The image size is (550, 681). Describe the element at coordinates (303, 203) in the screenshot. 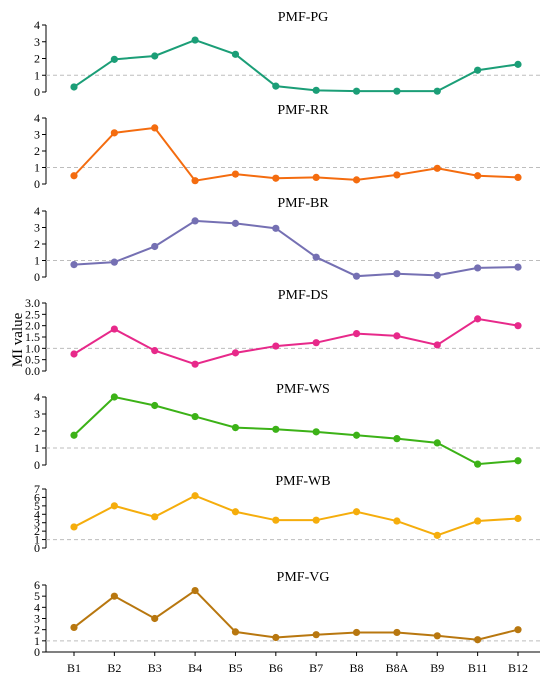

I see `panel-title: PMF-BR` at that location.